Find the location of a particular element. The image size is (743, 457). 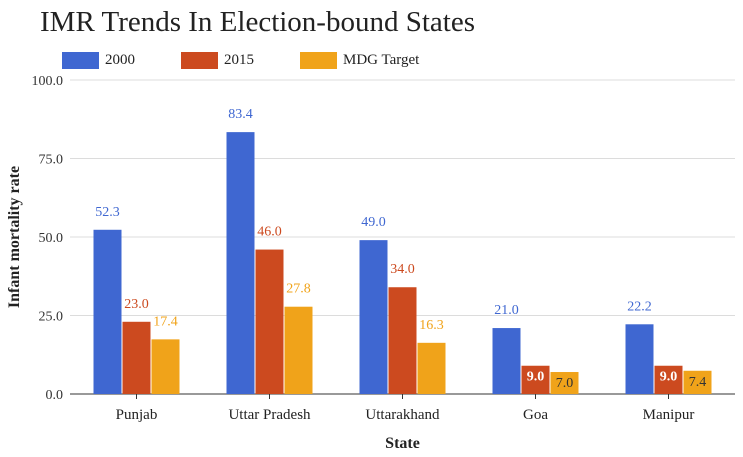

legend-item-mdg-target: MDG Target is located at coordinates (360, 60).